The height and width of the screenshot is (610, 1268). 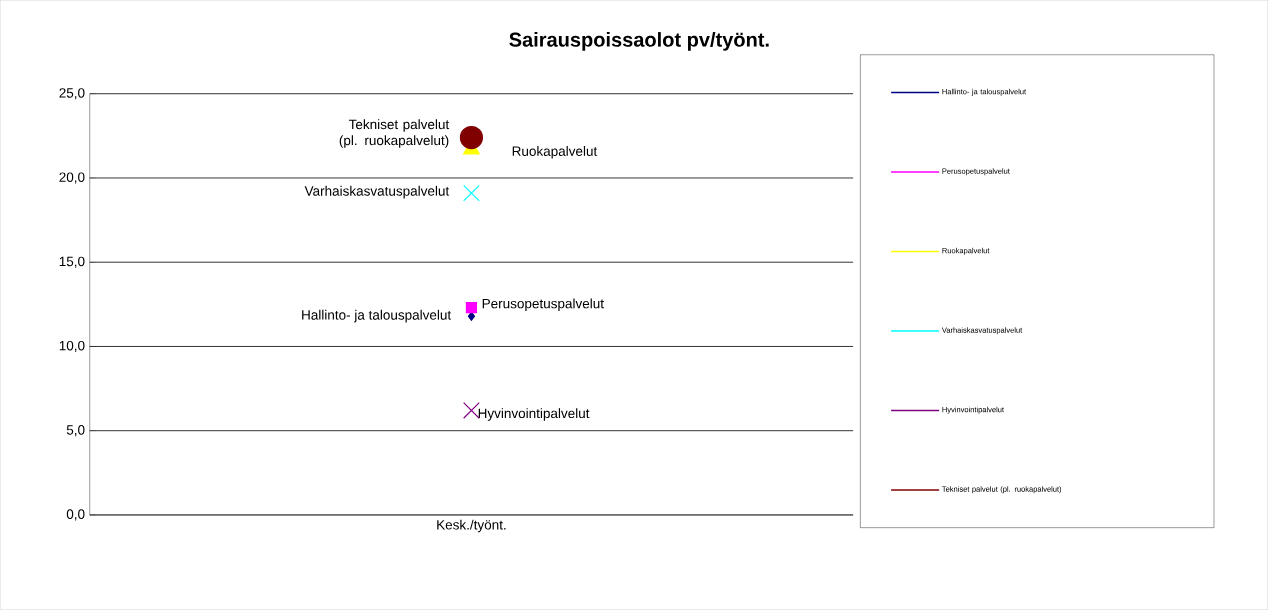 What do you see at coordinates (75, 515) in the screenshot?
I see `y-tick-label: 0,0` at bounding box center [75, 515].